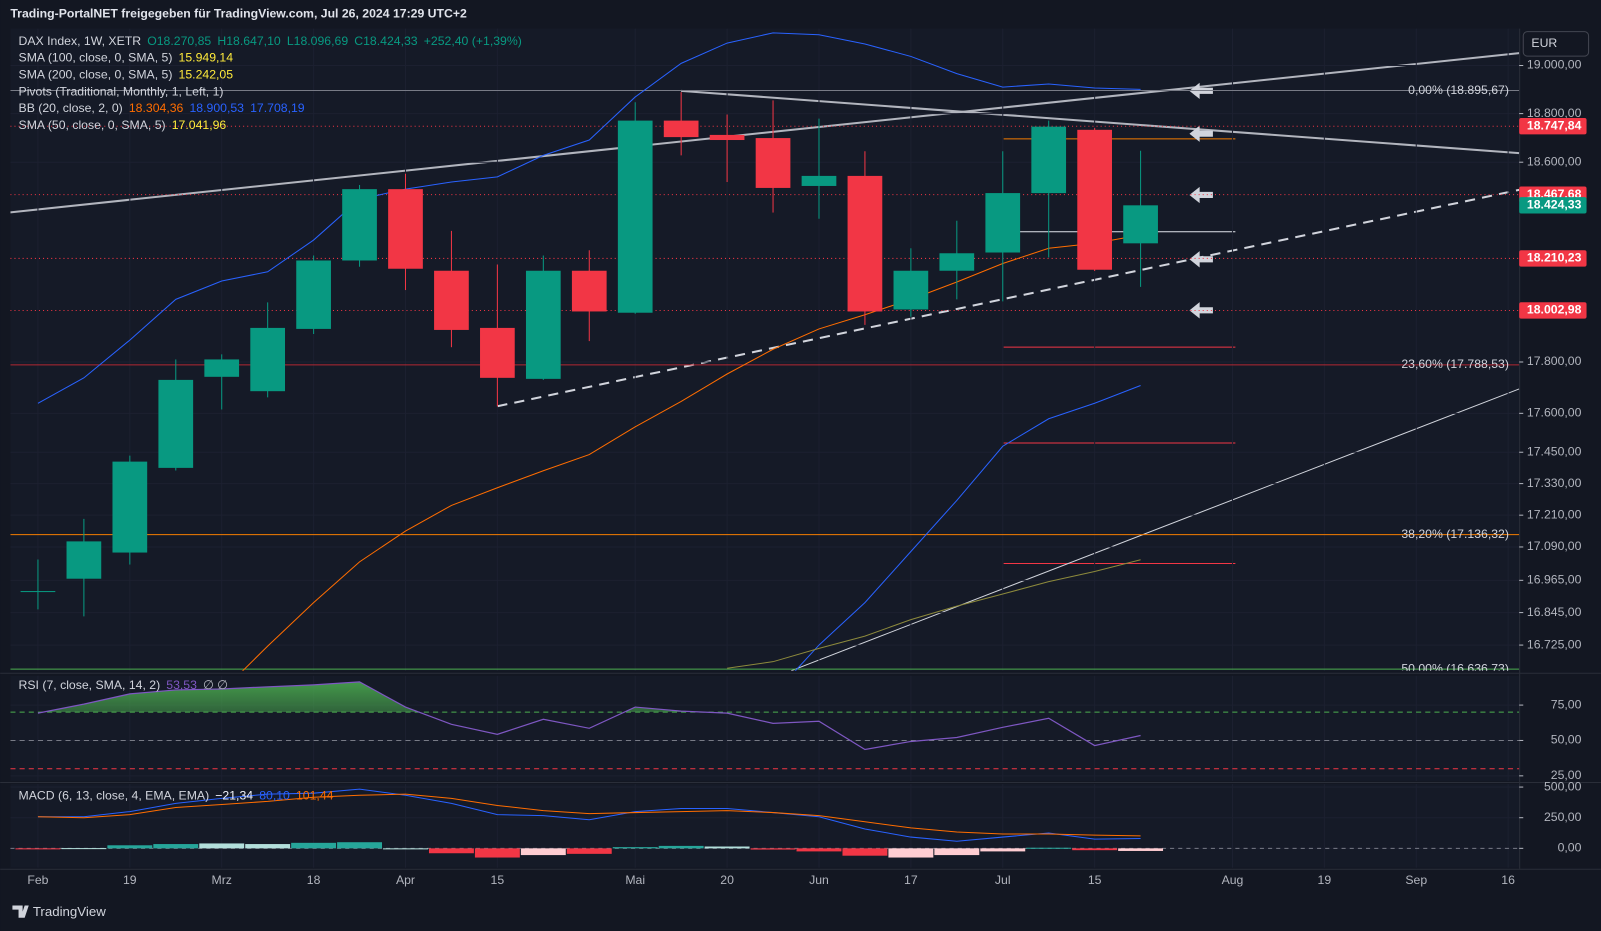  Describe the element at coordinates (199, 125) in the screenshot. I see `legend-value: 17.041,96` at that location.